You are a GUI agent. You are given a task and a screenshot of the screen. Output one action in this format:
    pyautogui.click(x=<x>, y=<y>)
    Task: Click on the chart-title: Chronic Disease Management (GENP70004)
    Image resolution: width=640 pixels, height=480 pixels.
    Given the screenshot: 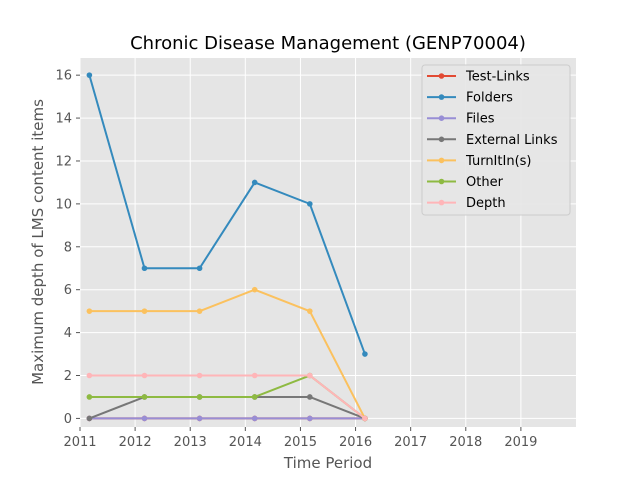 What is the action you would take?
    pyautogui.click(x=328, y=43)
    